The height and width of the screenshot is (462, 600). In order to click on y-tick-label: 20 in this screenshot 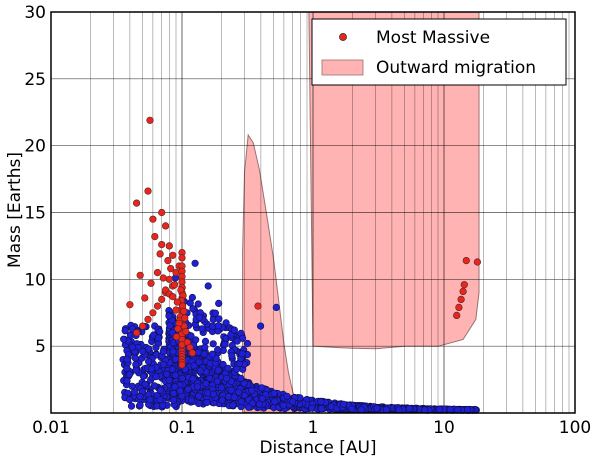, I will do `click(35, 147)`.